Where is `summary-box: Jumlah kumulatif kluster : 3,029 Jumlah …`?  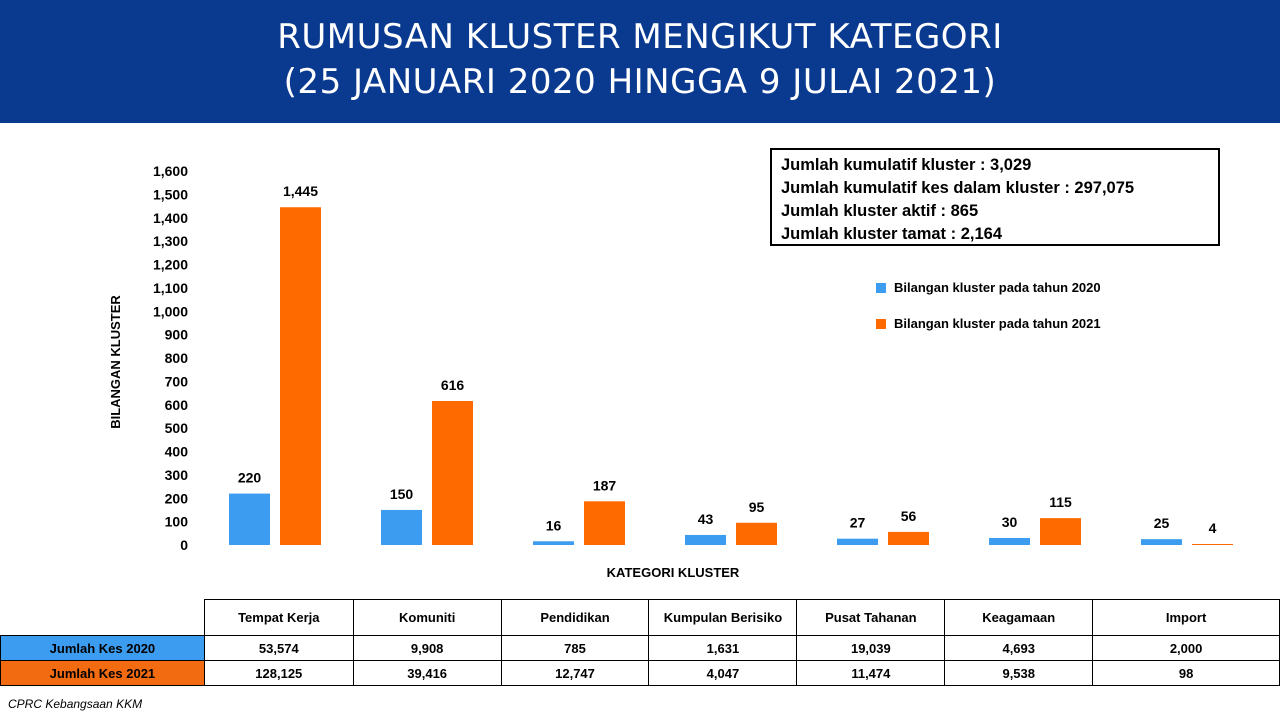
summary-box: Jumlah kumulatif kluster : 3,029 Jumlah … is located at coordinates (995, 197).